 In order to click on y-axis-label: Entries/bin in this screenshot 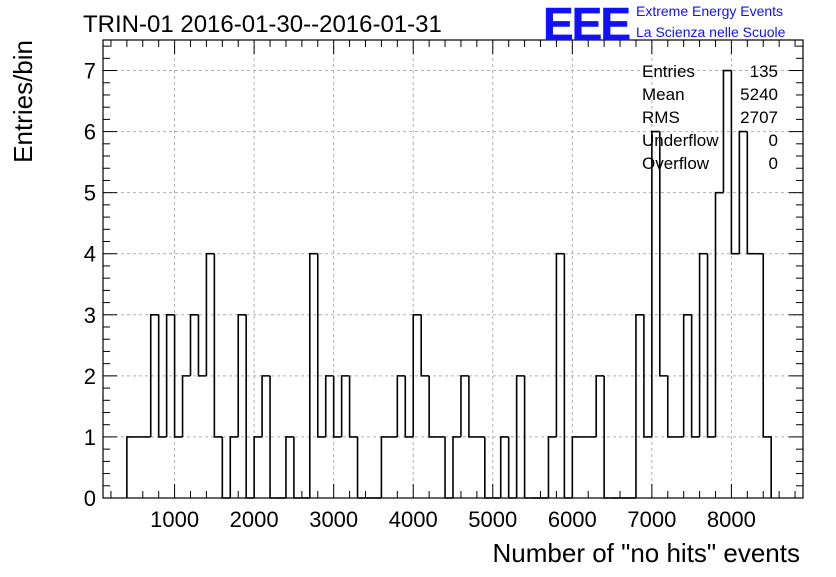, I will do `click(23, 101)`.